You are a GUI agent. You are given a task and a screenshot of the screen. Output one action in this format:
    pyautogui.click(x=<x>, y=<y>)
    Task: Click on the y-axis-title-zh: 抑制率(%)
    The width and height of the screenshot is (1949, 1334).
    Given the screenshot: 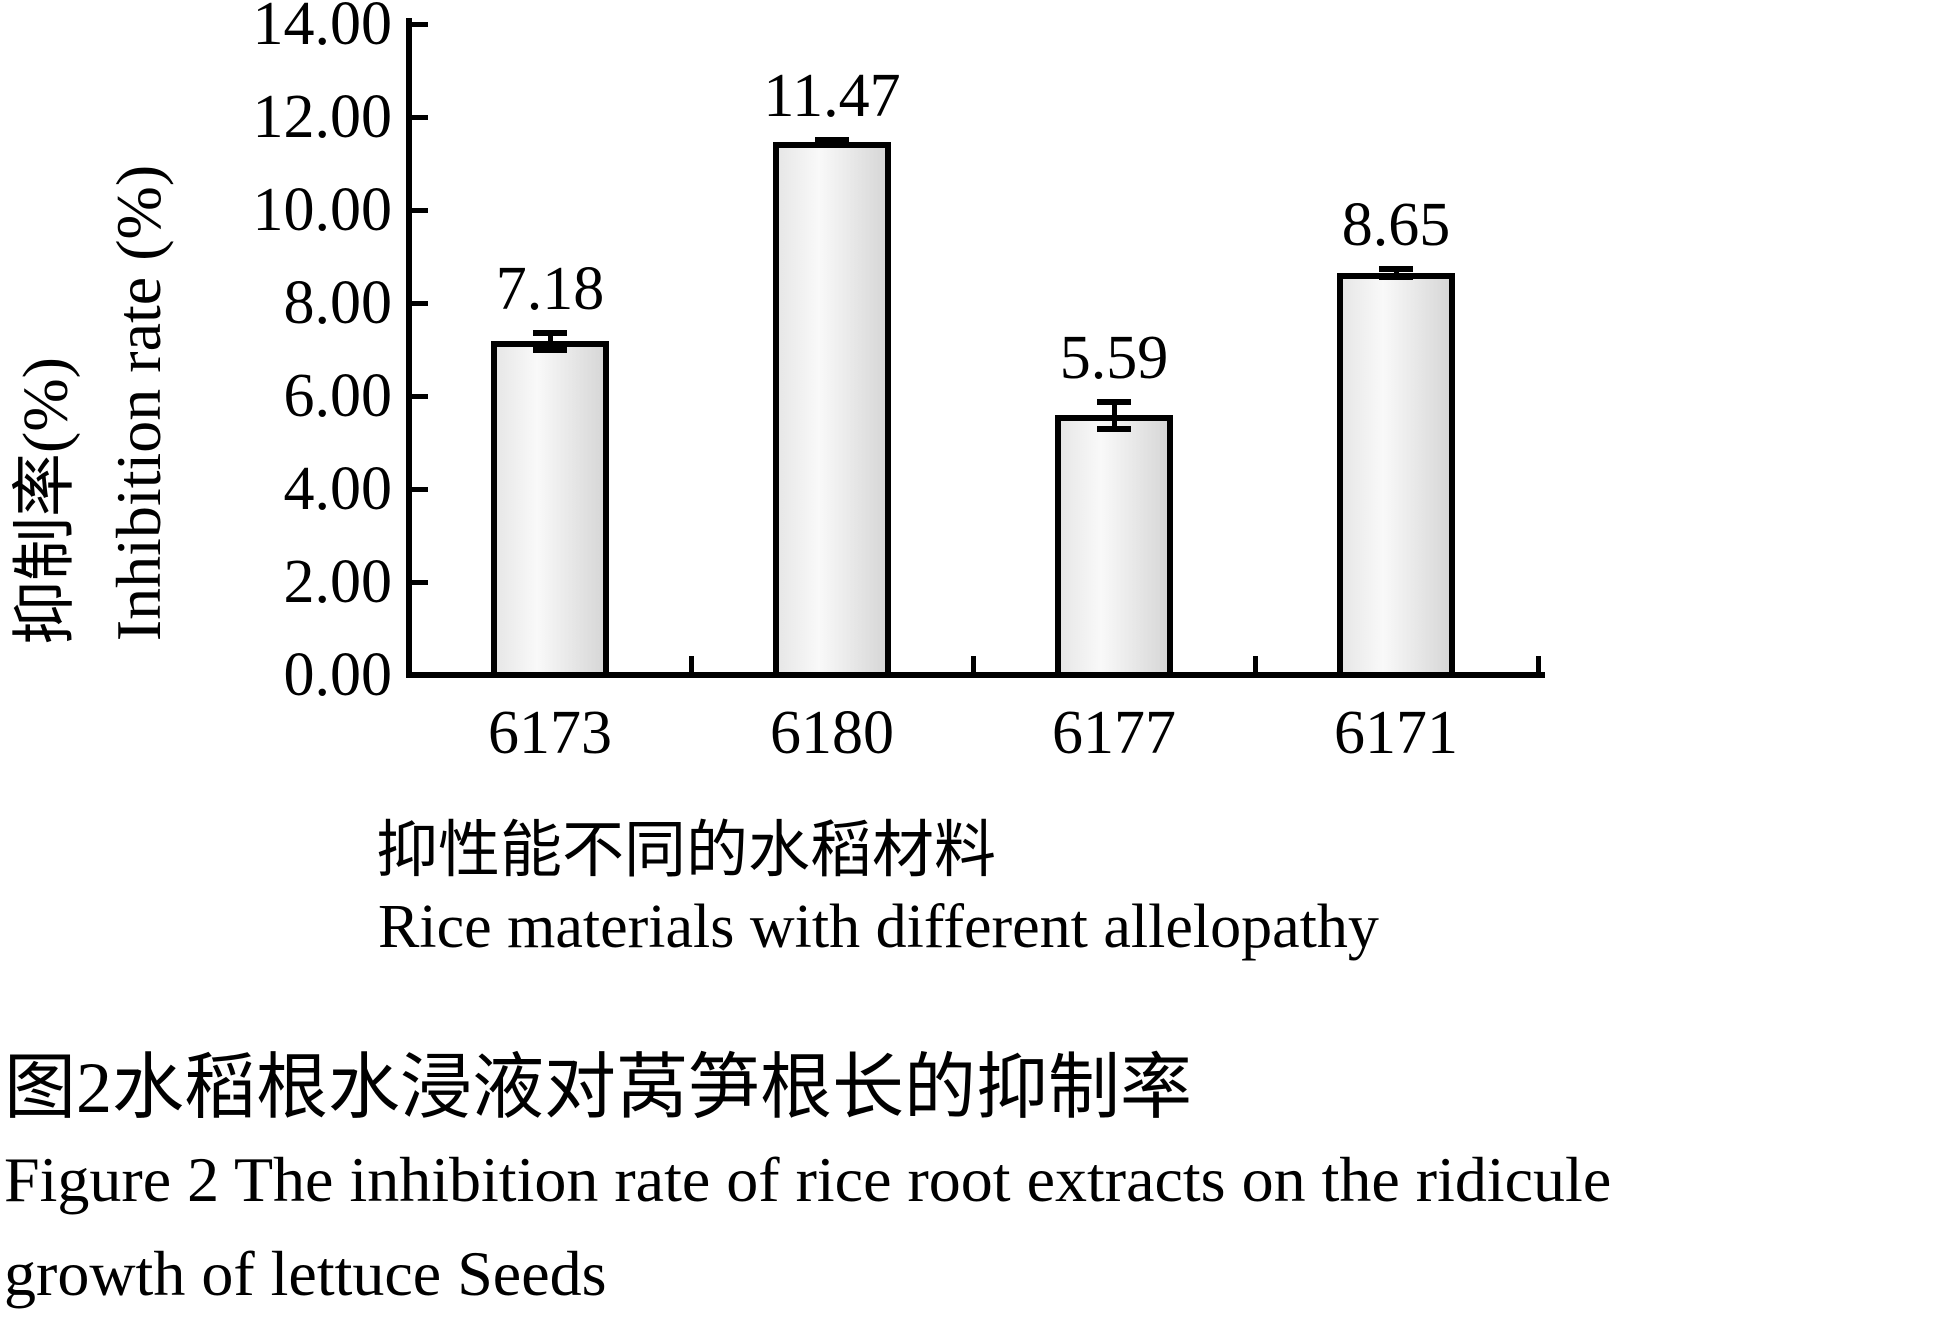 What is the action you would take?
    pyautogui.click(x=45, y=501)
    